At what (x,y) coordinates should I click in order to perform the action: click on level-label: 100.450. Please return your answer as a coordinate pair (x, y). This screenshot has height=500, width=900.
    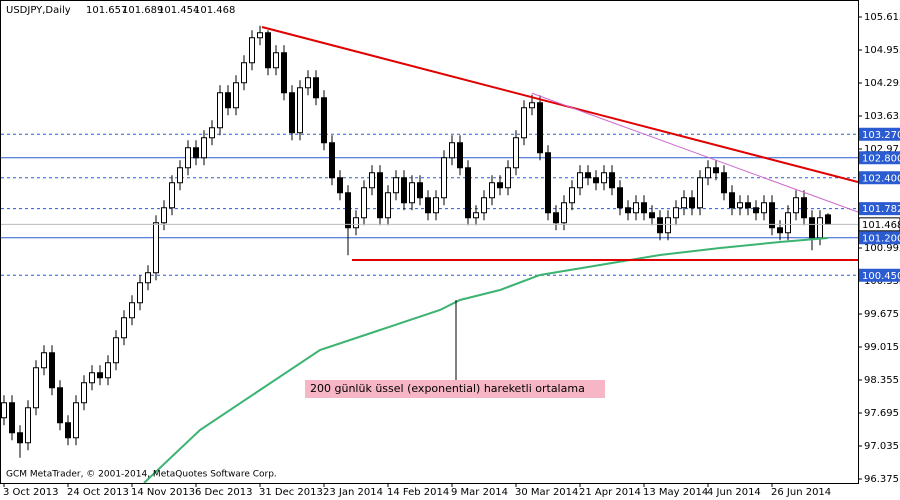
    Looking at the image, I should click on (881, 276).